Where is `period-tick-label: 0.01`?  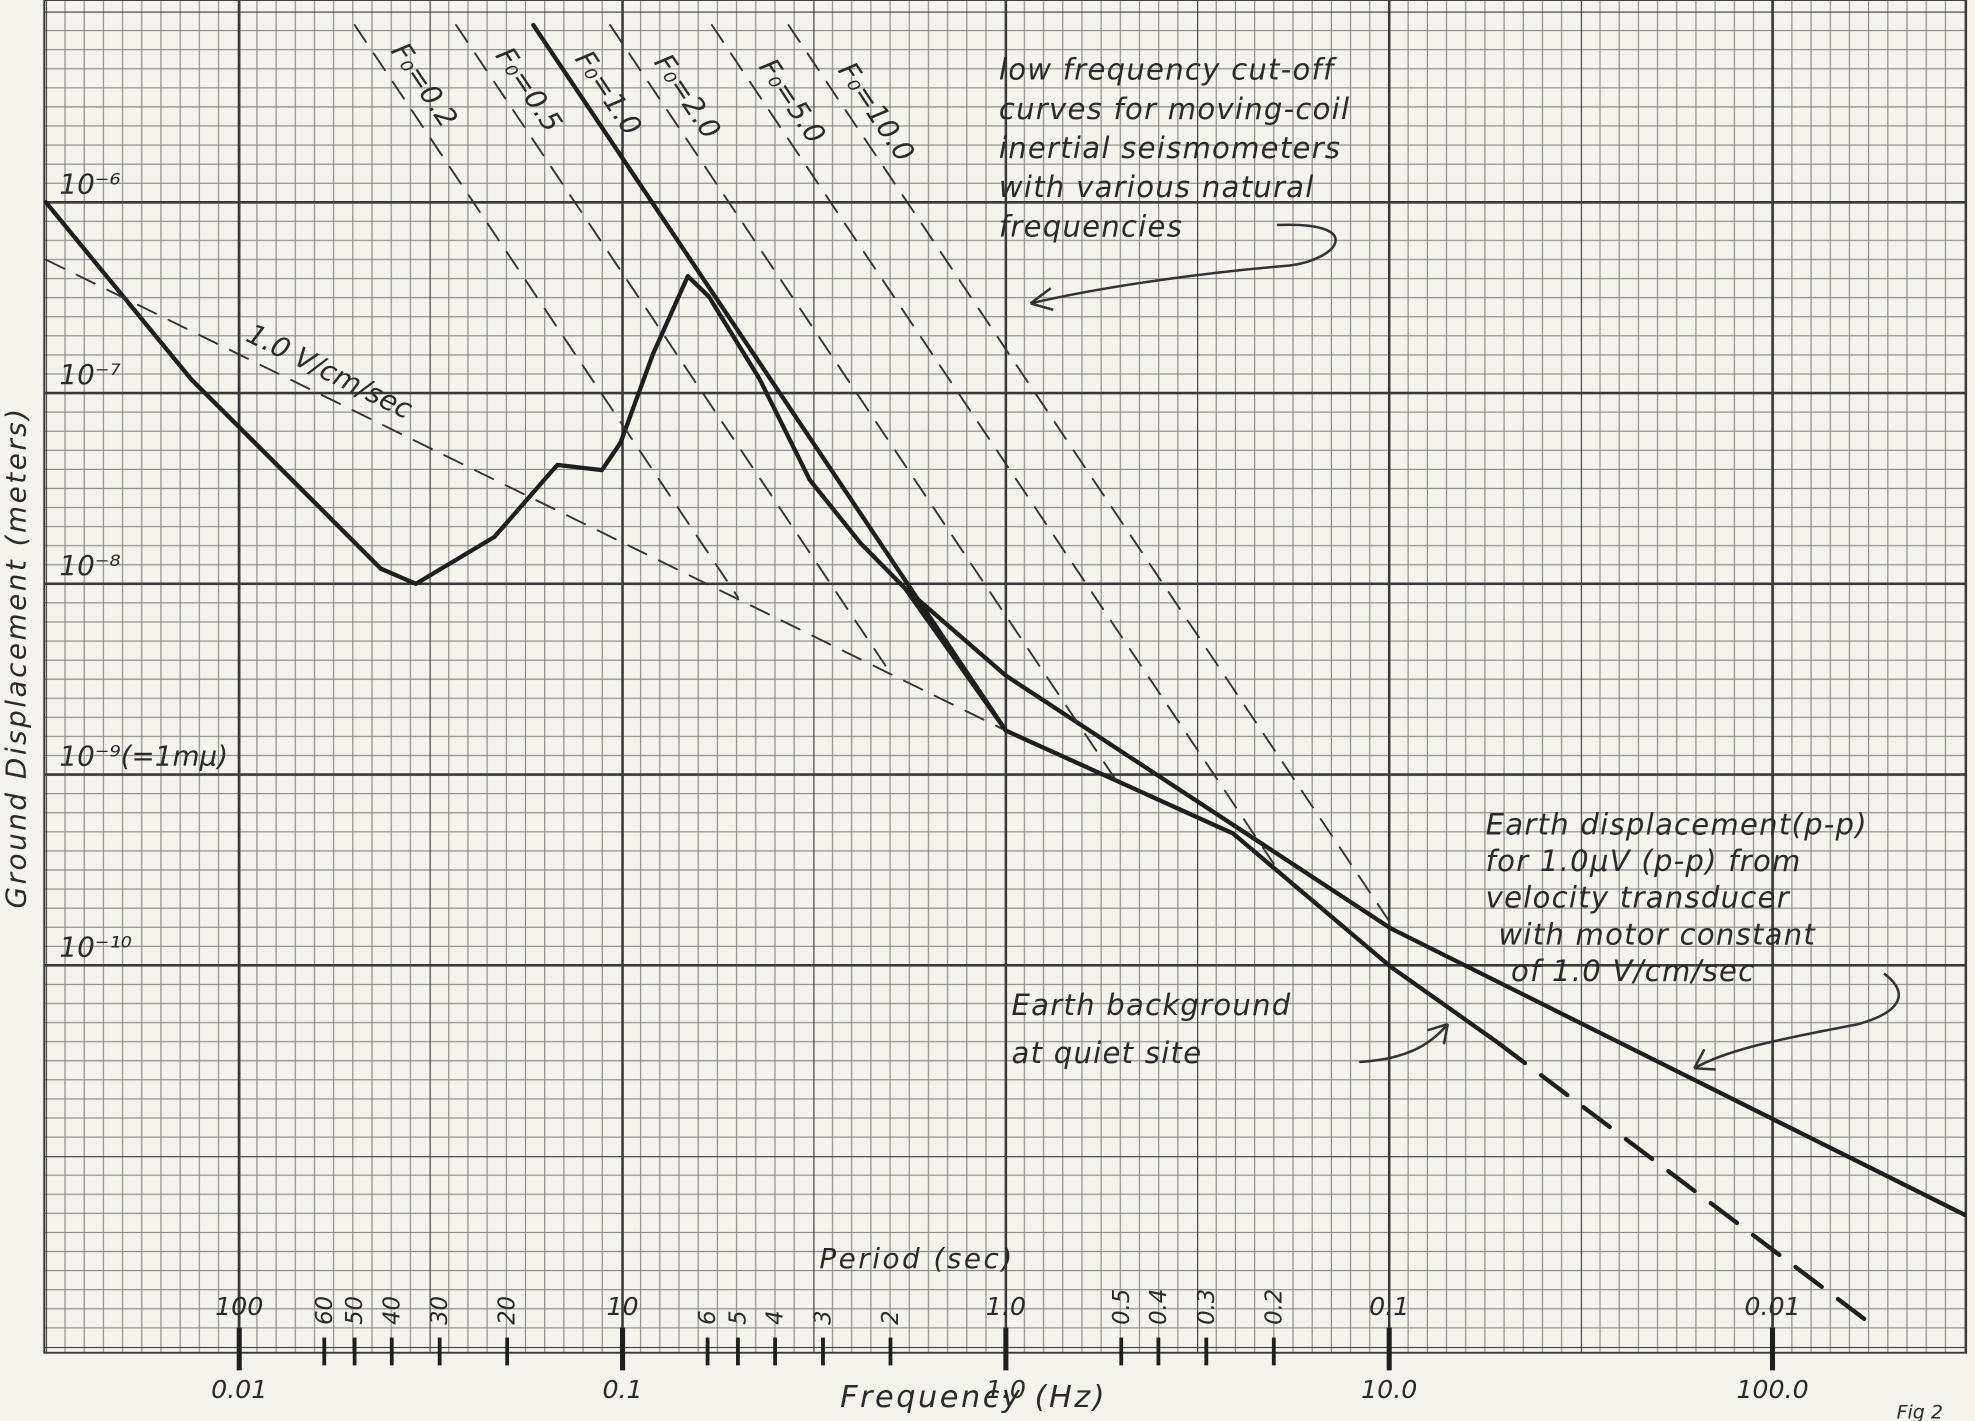 period-tick-label: 0.01 is located at coordinates (1772, 1306).